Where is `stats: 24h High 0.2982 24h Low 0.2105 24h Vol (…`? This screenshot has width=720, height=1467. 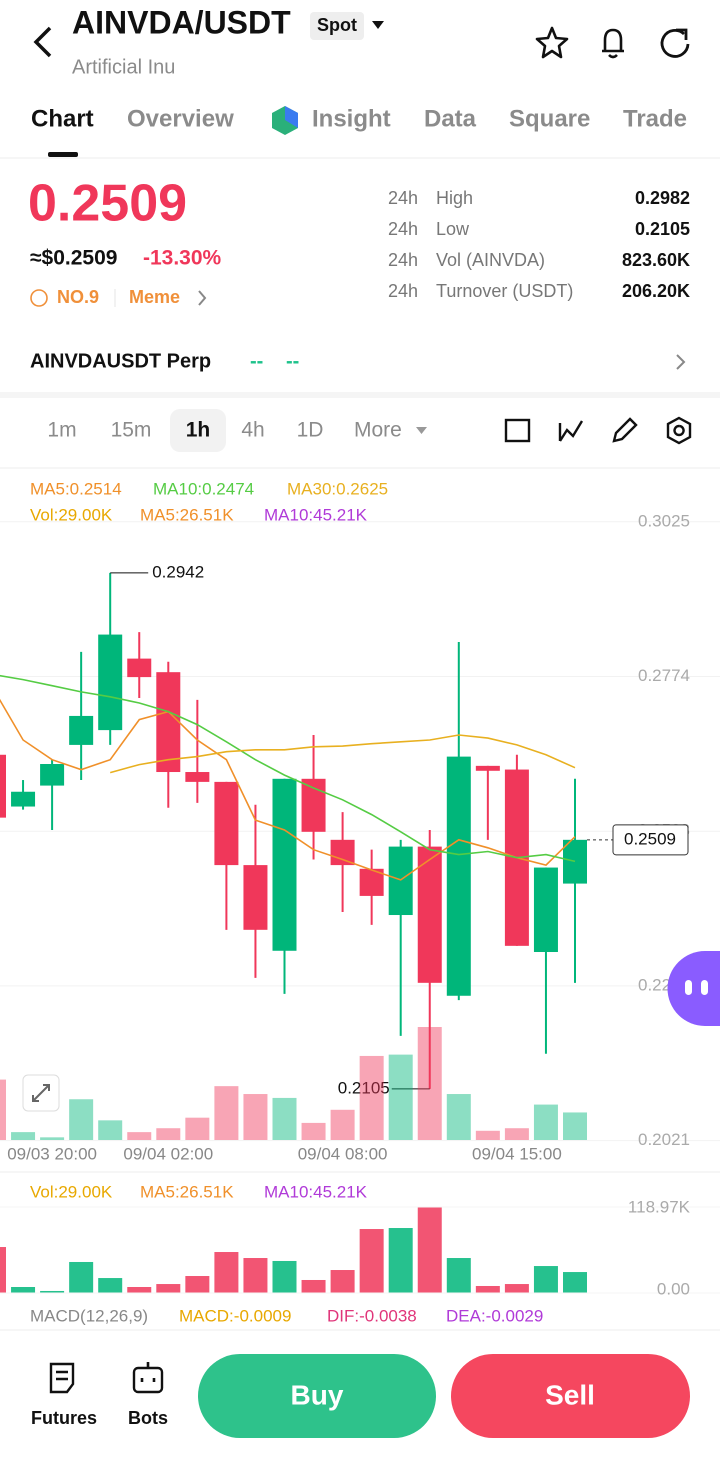
stats: 24h High 0.2982 24h Low 0.2105 24h Vol (… is located at coordinates (539, 244).